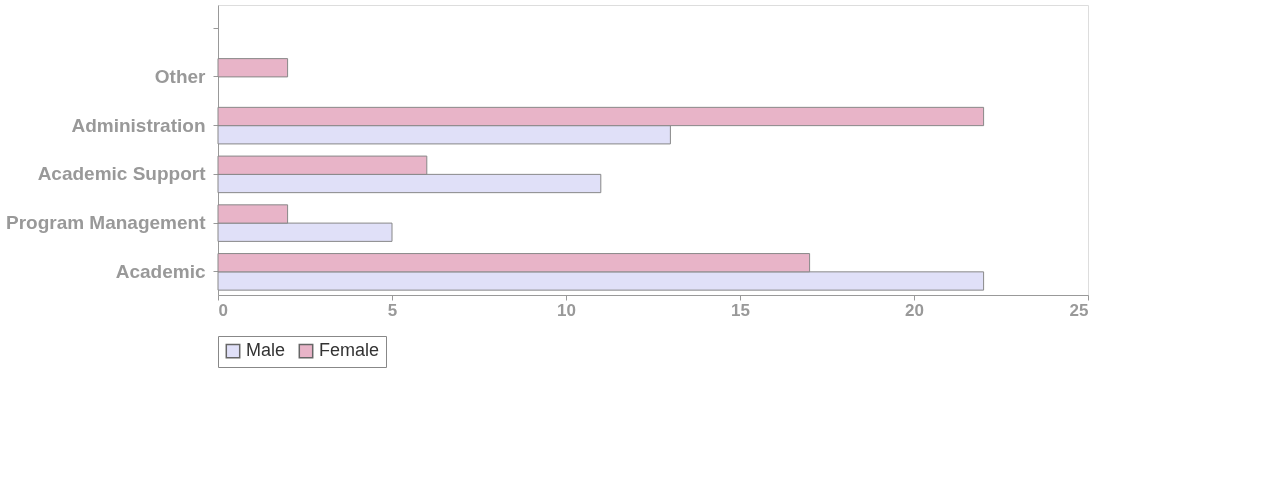 The width and height of the screenshot is (1274, 499). What do you see at coordinates (1079, 310) in the screenshot?
I see `x-tick-label: 25` at bounding box center [1079, 310].